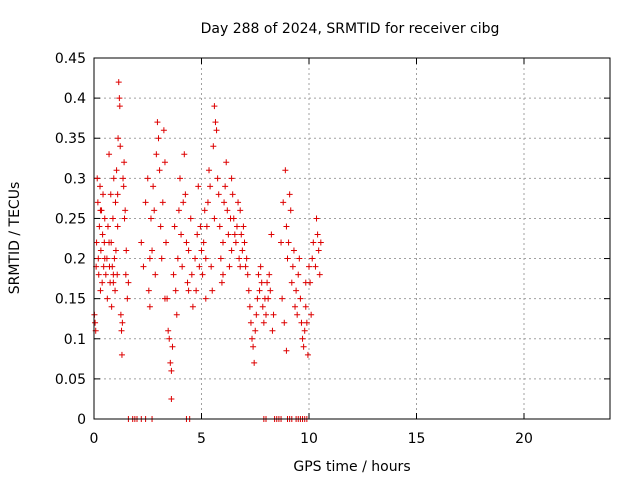 This screenshot has width=640, height=480. What do you see at coordinates (75, 99) in the screenshot?
I see `y-tick-label: 0.4` at bounding box center [75, 99].